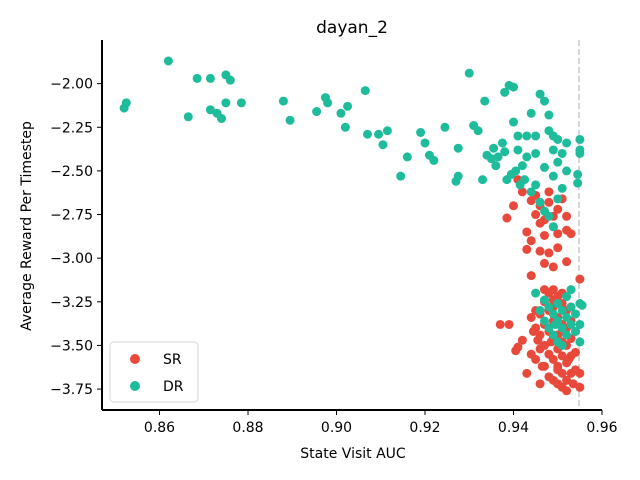 Image resolution: width=640 pixels, height=480 pixels. Describe the element at coordinates (71, 128) in the screenshot. I see `y-tick-label: −2.25` at that location.